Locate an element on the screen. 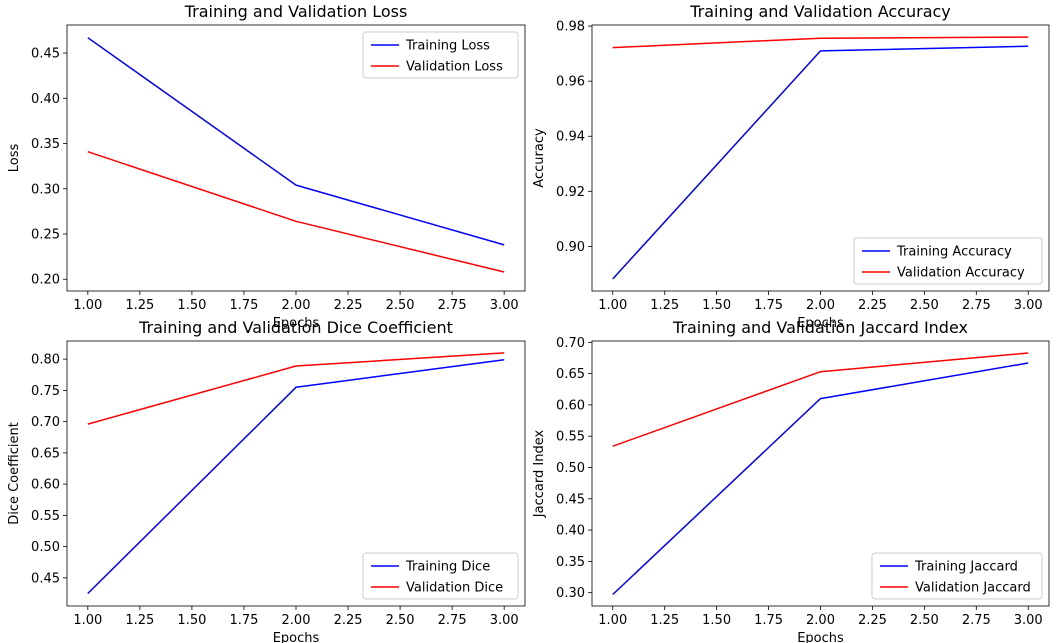 This screenshot has width=1061, height=643. y-tick-label: 0.98 is located at coordinates (570, 27).